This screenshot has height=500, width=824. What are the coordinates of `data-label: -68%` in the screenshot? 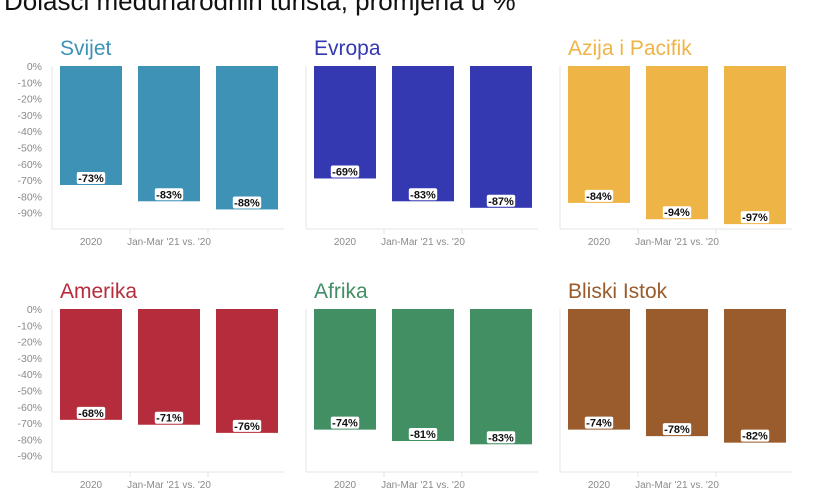 It's located at (91, 414).